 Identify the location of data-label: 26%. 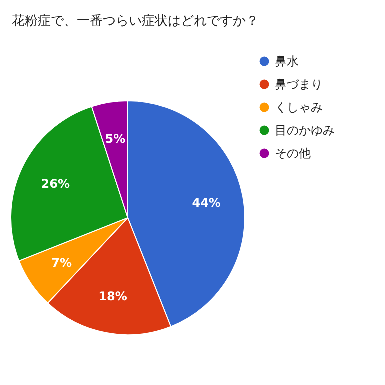
(55, 183).